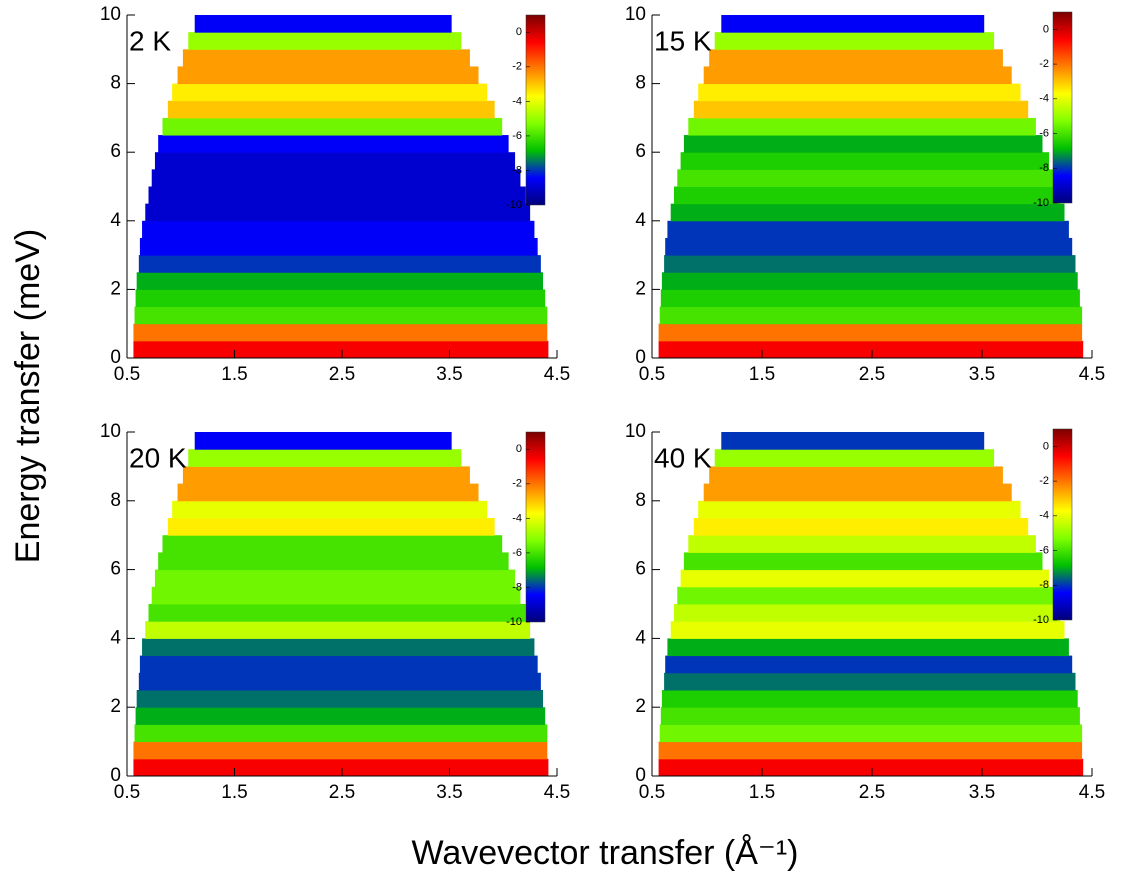  What do you see at coordinates (28, 396) in the screenshot?
I see `y-axis-label: Energy transfer (meV)` at bounding box center [28, 396].